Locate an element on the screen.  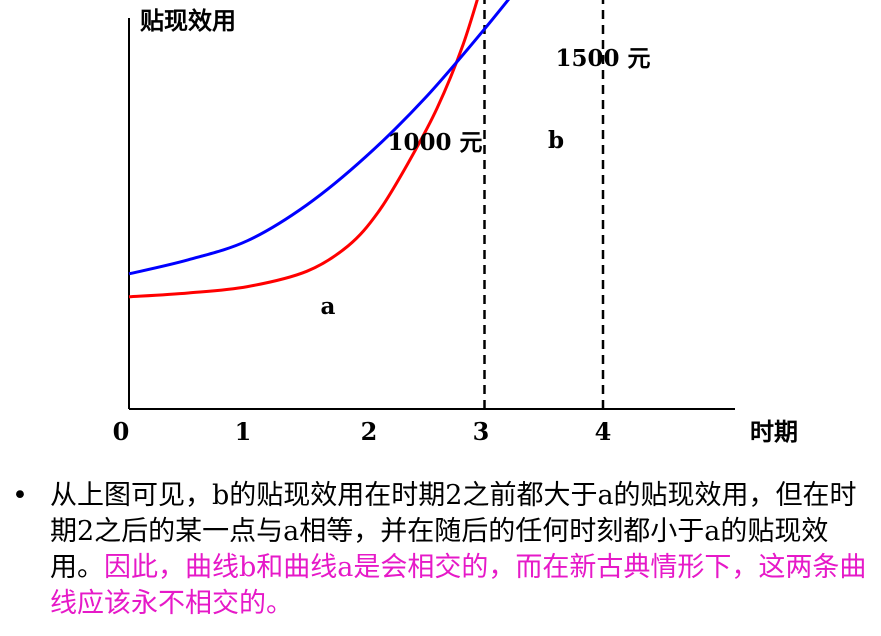
x-tick-2: 2 is located at coordinates (369, 431).